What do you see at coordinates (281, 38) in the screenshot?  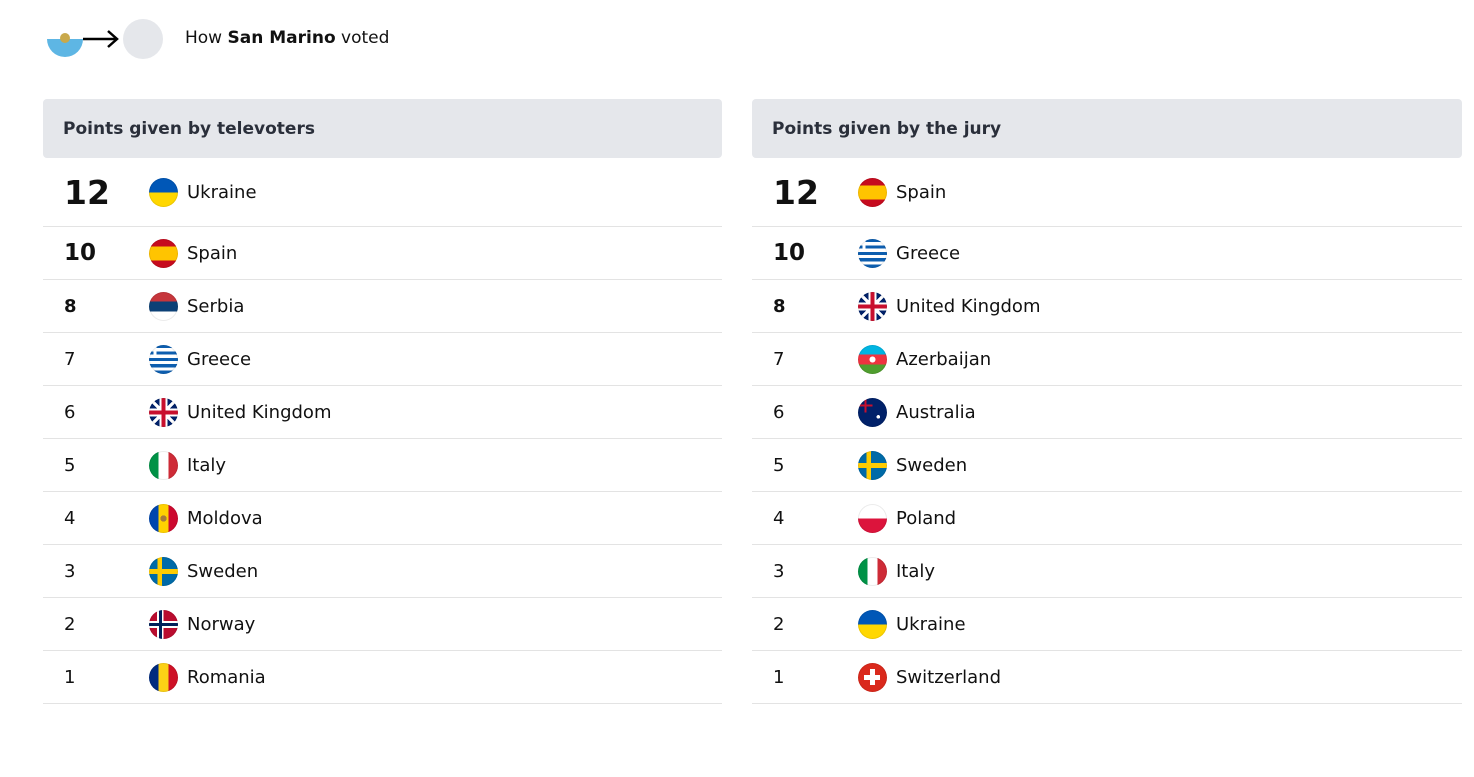 I see `header-country: San Marino` at bounding box center [281, 38].